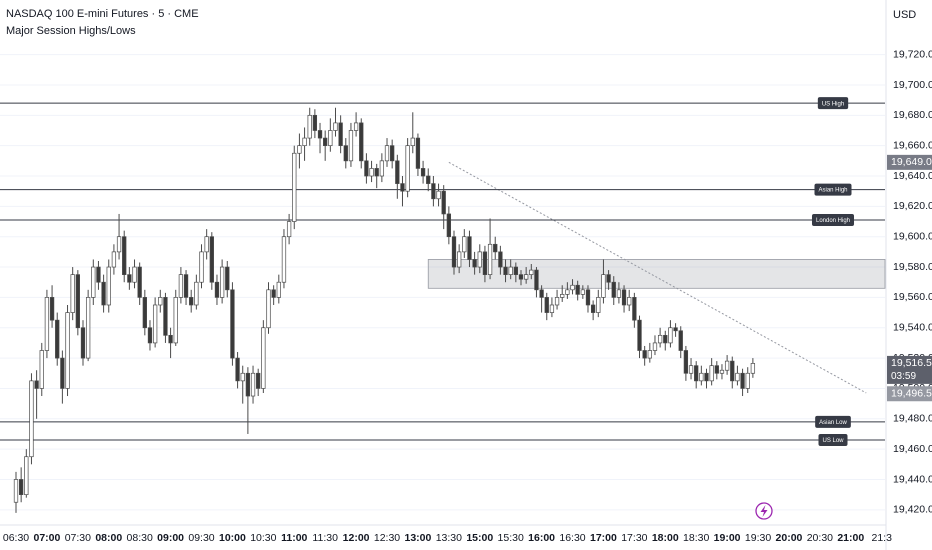  I want to click on price-label-box, so click(909, 369).